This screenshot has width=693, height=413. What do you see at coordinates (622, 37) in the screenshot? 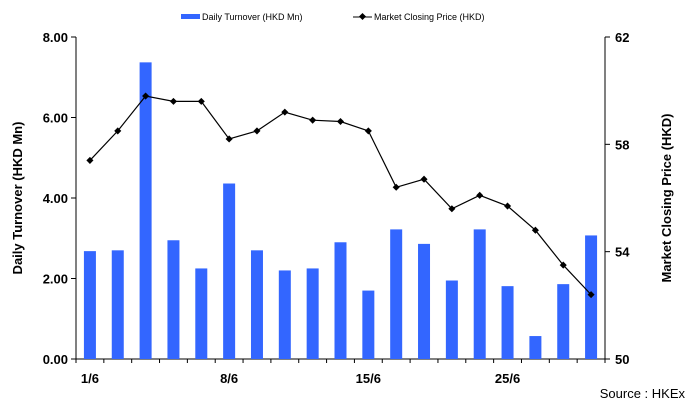
I see `y-right-tick-label: 62` at bounding box center [622, 37].